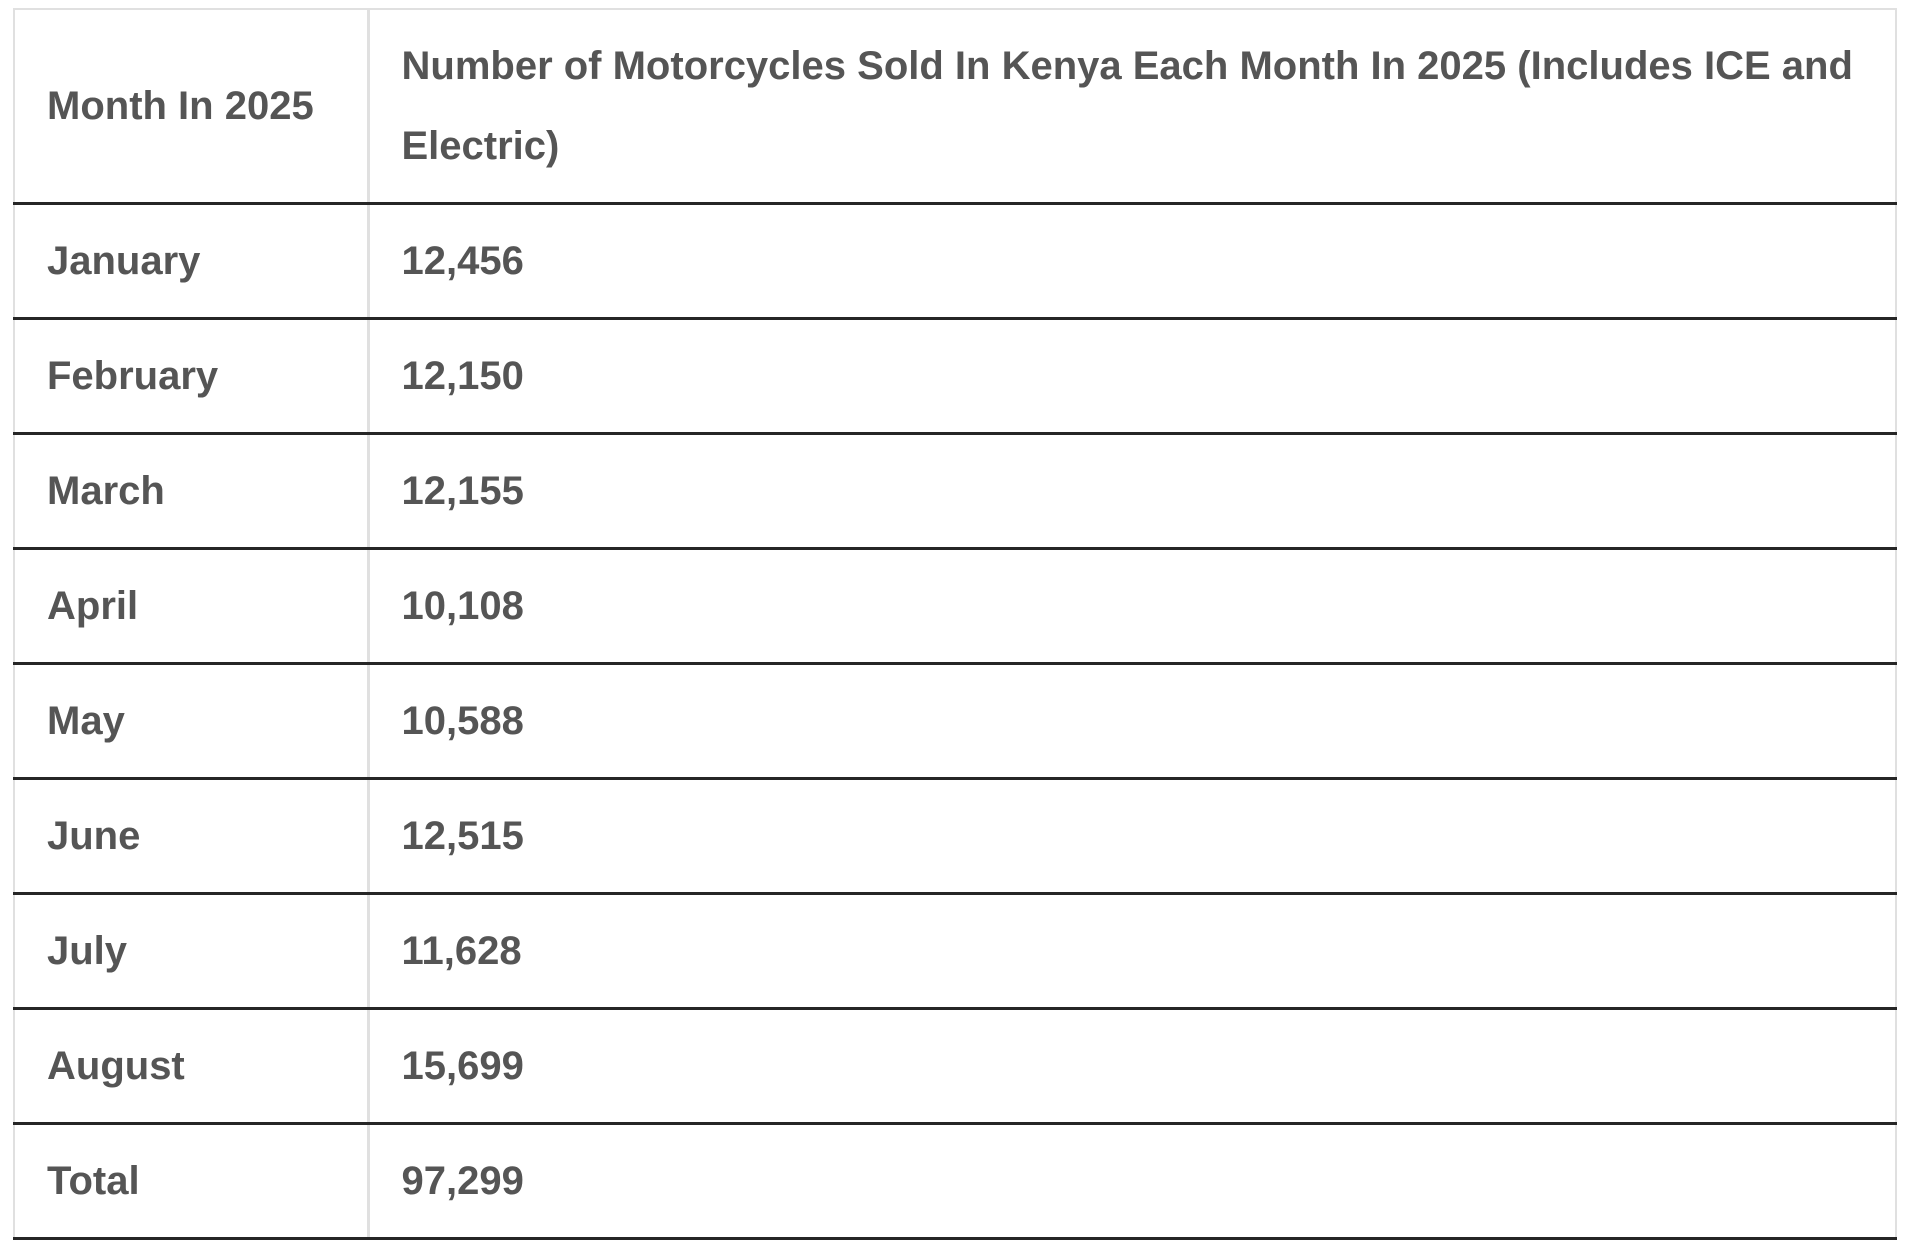  What do you see at coordinates (1132, 836) in the screenshot?
I see `value-cell: 12,515` at bounding box center [1132, 836].